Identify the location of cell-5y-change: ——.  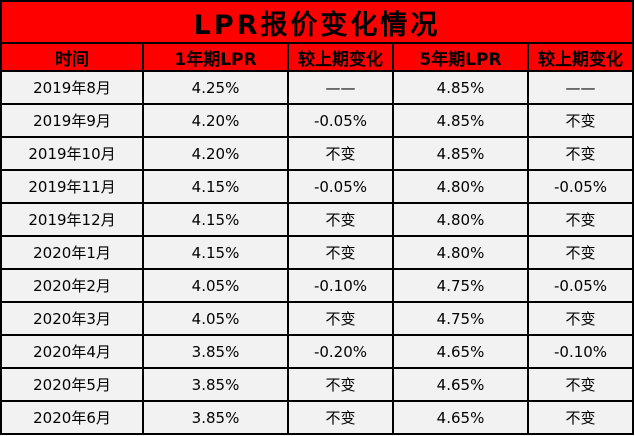
(580, 87).